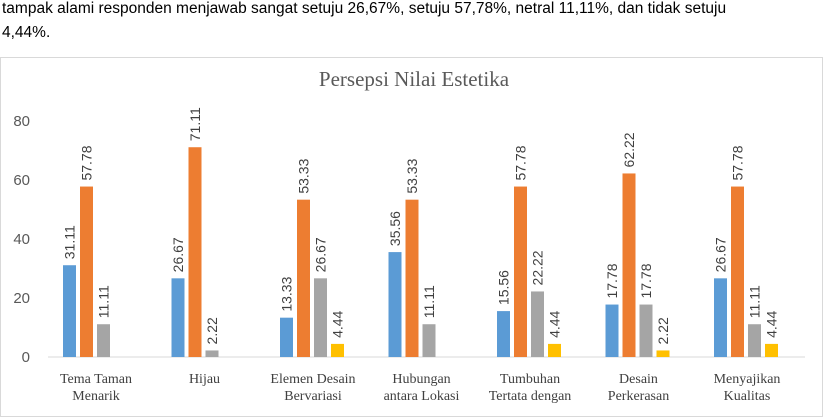 The image size is (826, 417). What do you see at coordinates (421, 379) in the screenshot?
I see `category-label: Hubungan` at bounding box center [421, 379].